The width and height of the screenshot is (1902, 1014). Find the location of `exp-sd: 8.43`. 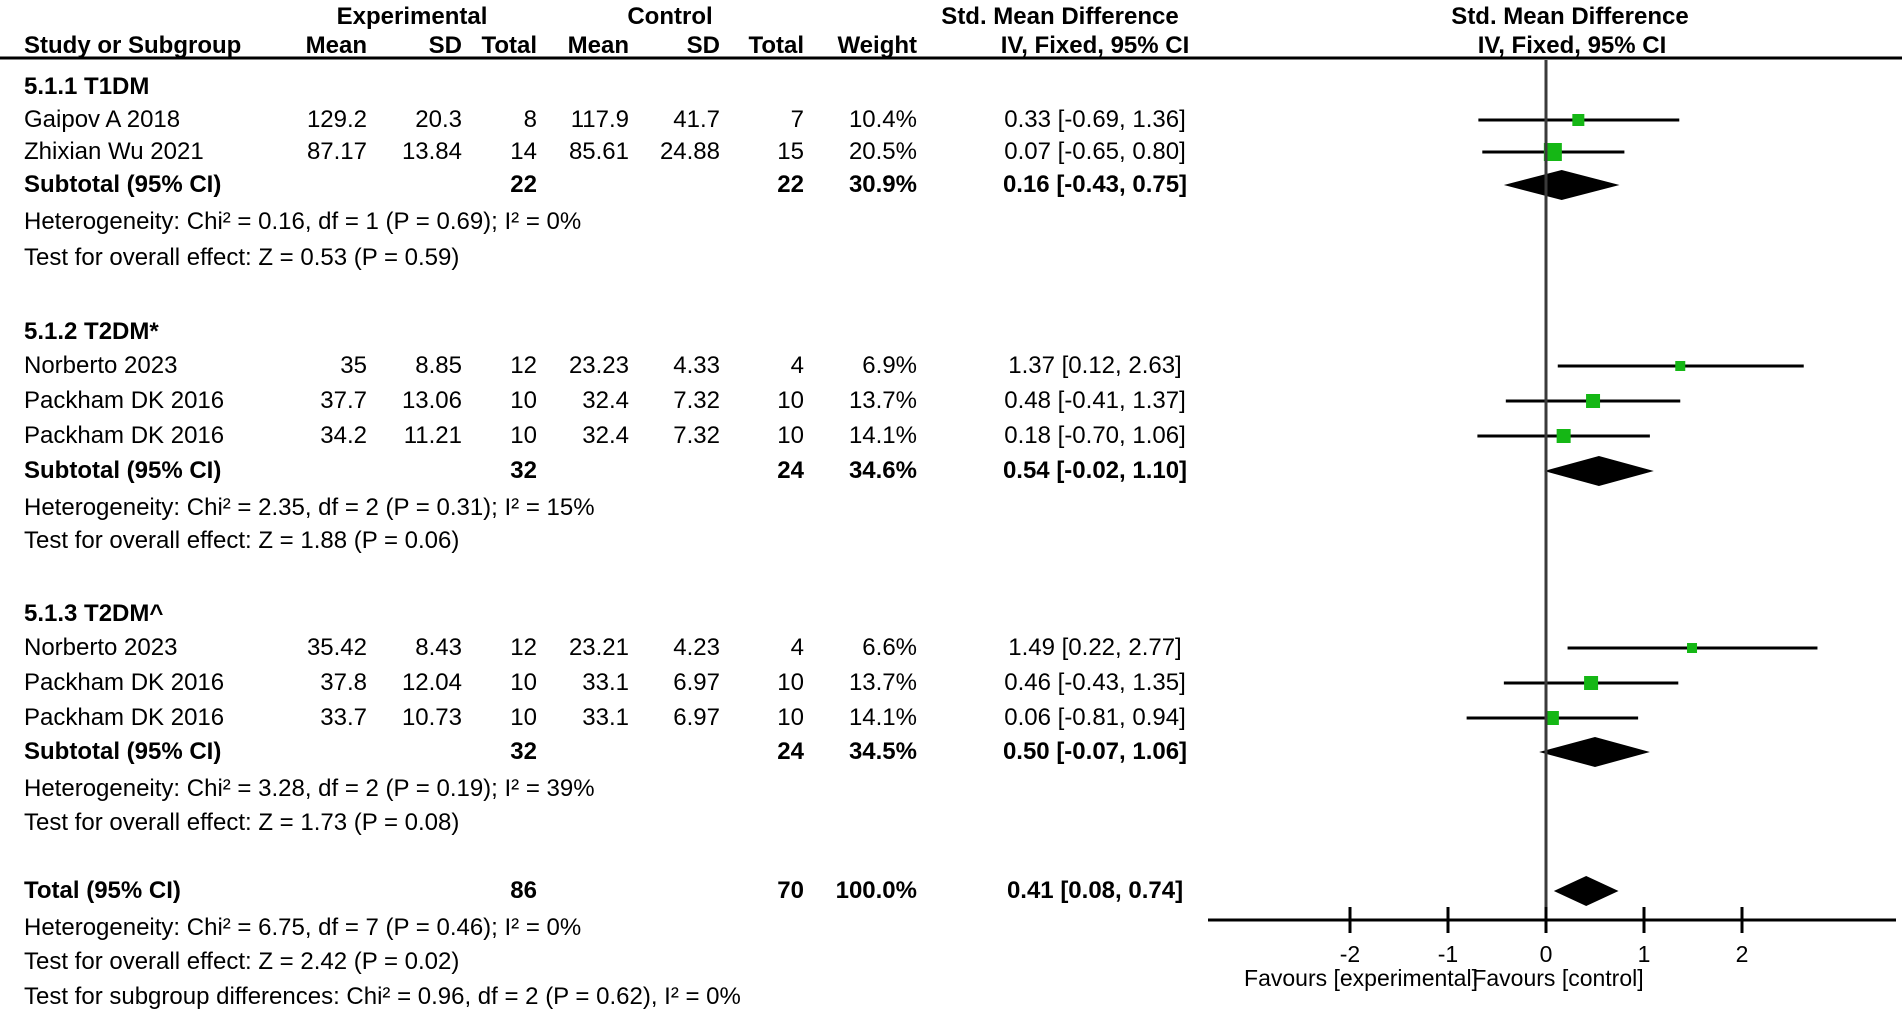

exp-sd: 8.43 is located at coordinates (438, 647).